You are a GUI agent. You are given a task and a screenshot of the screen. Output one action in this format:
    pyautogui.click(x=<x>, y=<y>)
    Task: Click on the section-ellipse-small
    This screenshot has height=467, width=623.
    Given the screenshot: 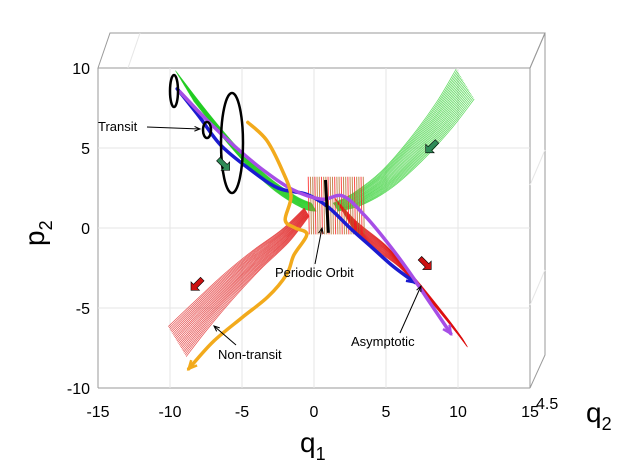 What is the action you would take?
    pyautogui.click(x=174, y=91)
    